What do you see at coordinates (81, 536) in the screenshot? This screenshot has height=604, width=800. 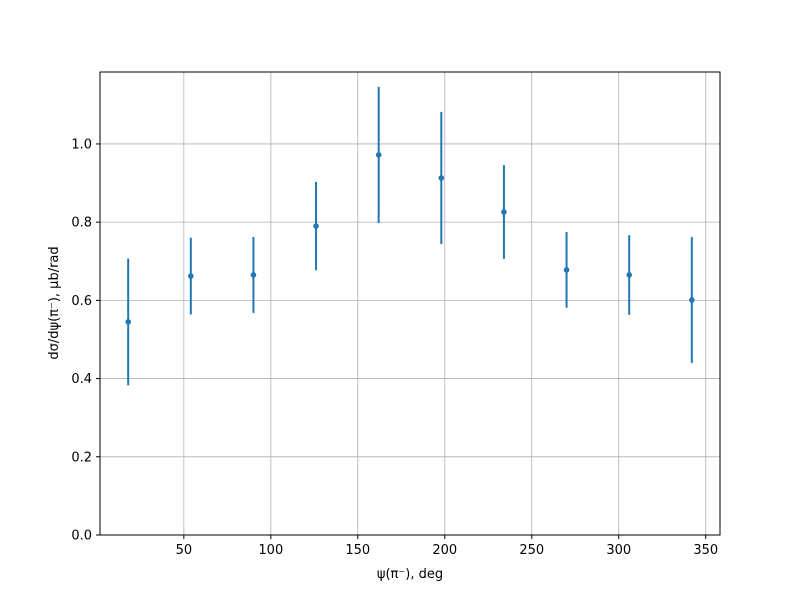 I see `y-tick-label: 0.0` at bounding box center [81, 536].